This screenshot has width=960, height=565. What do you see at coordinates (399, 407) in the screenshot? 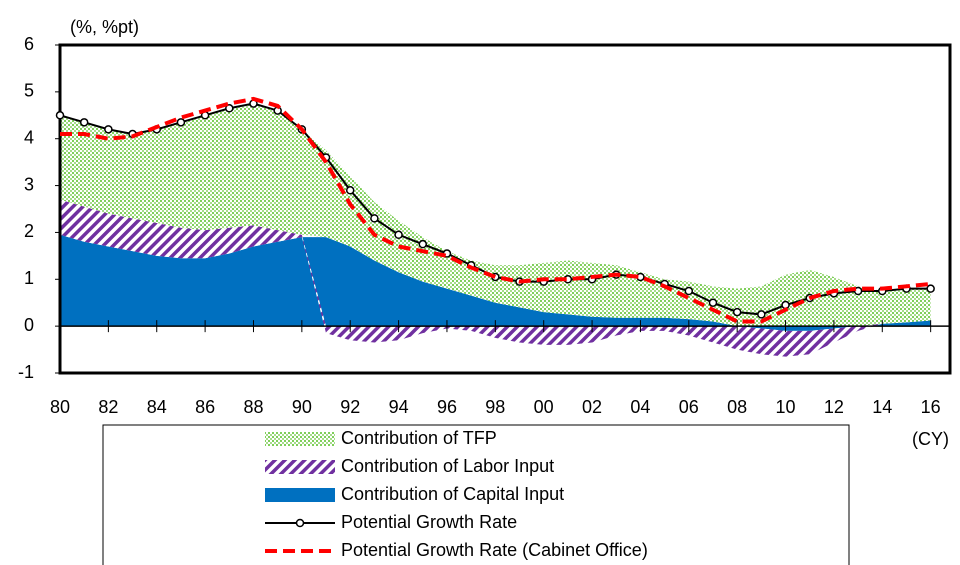
I see `x-tick-label: 94` at bounding box center [399, 407].